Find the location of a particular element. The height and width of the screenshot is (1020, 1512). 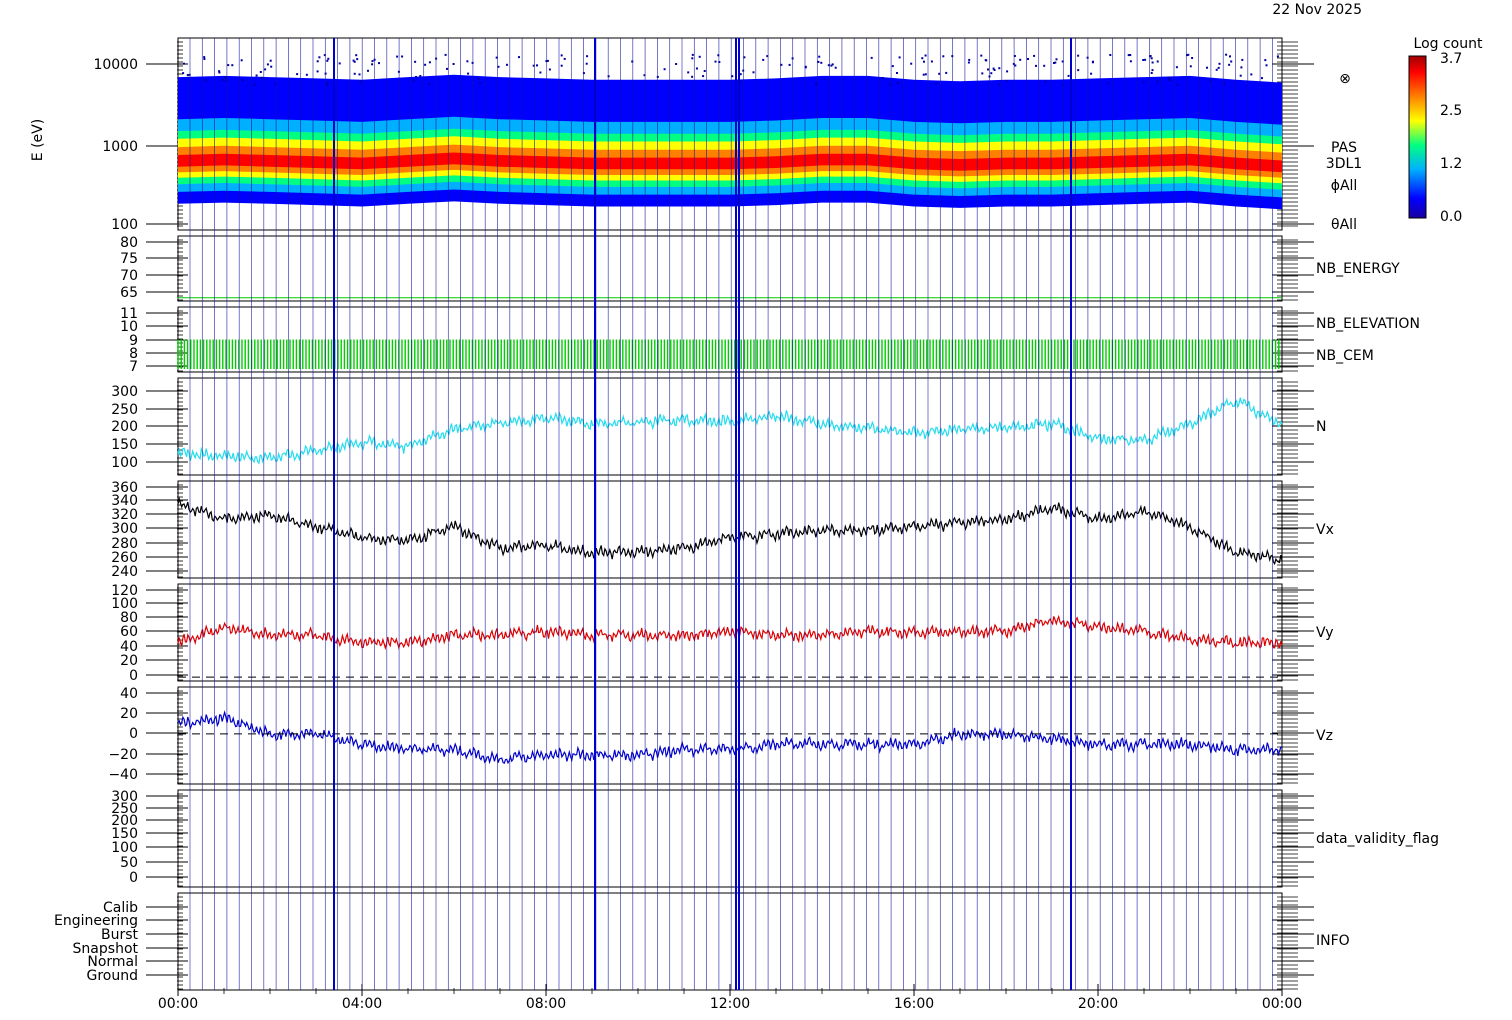

series-label: NB_ENERGY is located at coordinates (1358, 269).